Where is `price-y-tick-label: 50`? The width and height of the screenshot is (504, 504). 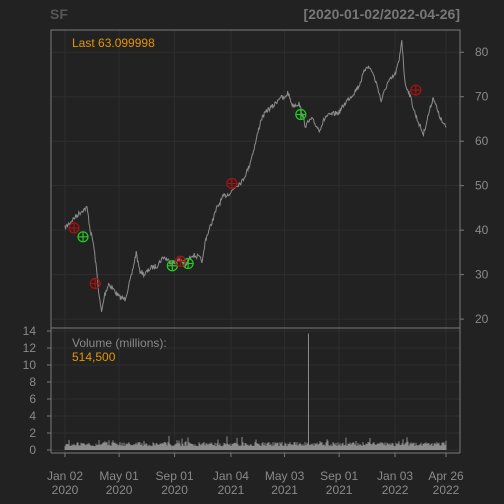
price-y-tick-label: 50 is located at coordinates (482, 186).